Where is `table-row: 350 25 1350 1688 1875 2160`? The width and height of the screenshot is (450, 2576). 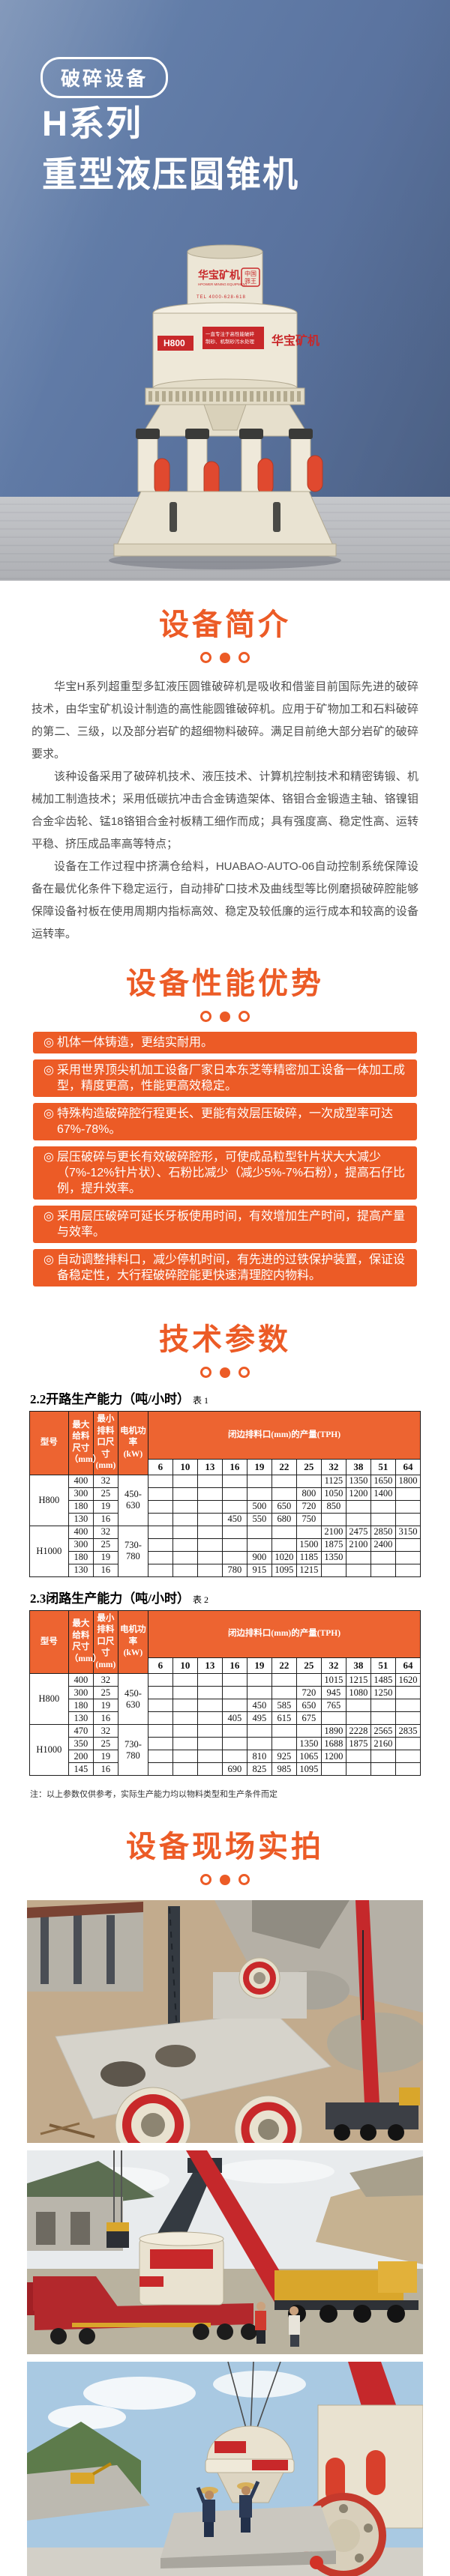 table-row: 350 25 1350 1688 1875 2160 is located at coordinates (225, 1744).